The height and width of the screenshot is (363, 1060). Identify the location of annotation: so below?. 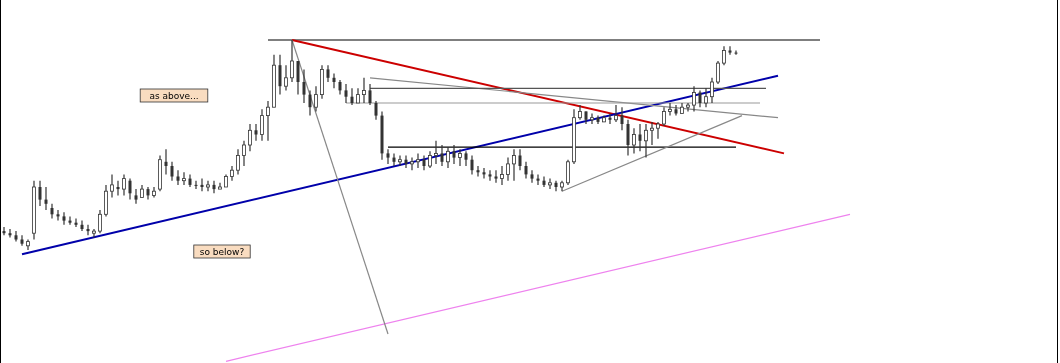
(222, 252).